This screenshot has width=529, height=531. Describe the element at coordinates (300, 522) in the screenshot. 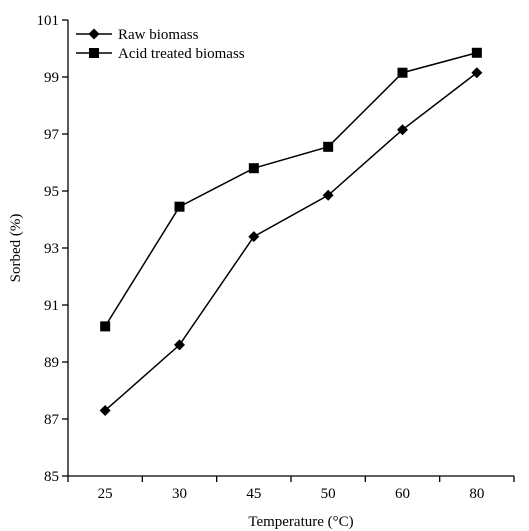

I see `x-axis-title: Temperature (°C)` at that location.